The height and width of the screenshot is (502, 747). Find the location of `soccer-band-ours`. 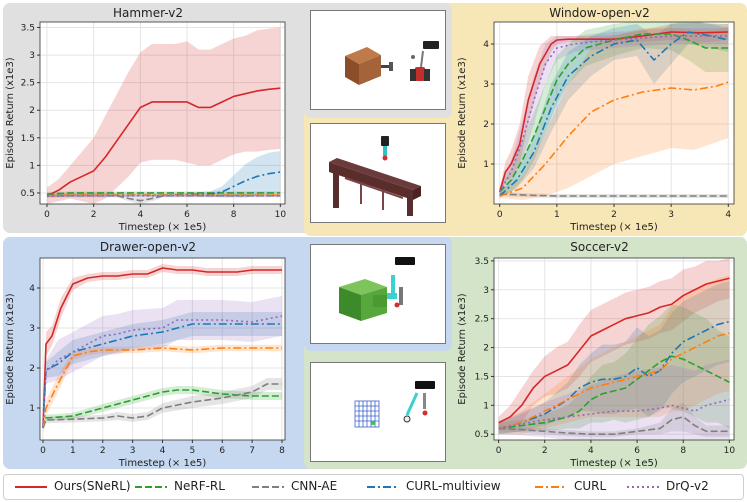

soccer-band-ours is located at coordinates (614, 343).